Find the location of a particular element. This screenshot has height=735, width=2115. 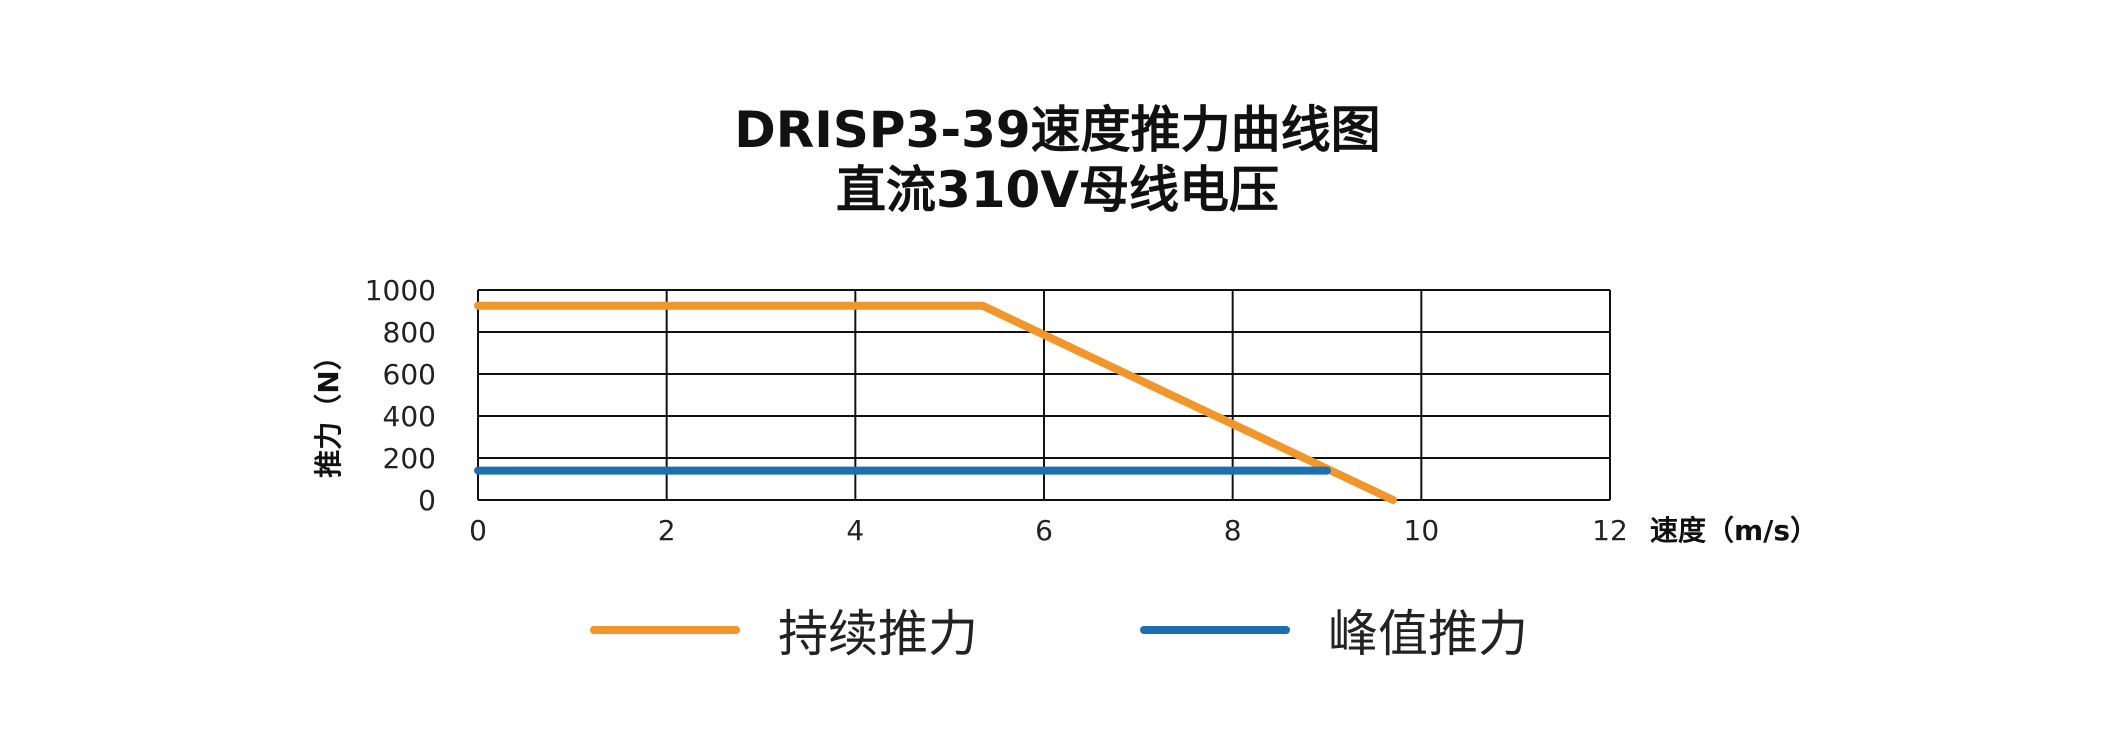

x-tick-label: 6 is located at coordinates (1044, 530).